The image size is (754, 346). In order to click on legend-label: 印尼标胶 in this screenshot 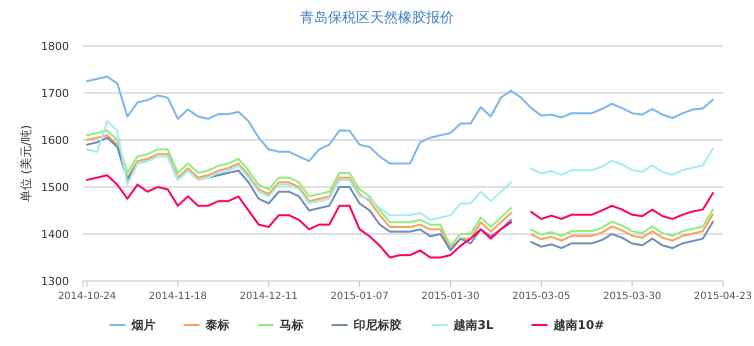, I will do `click(378, 325)`.